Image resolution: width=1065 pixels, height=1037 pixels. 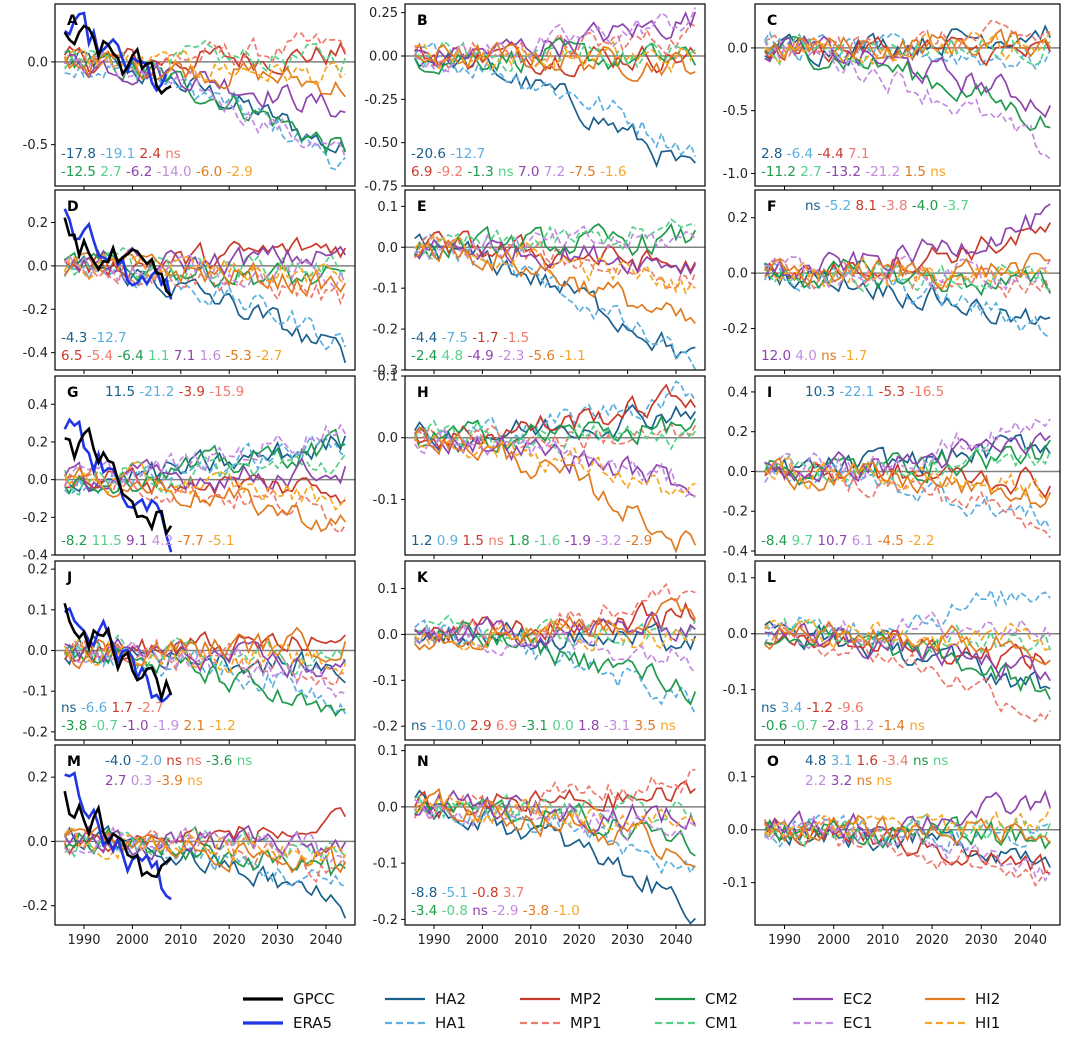 I want to click on trend-value-HA1: -19.1, so click(x=115, y=154).